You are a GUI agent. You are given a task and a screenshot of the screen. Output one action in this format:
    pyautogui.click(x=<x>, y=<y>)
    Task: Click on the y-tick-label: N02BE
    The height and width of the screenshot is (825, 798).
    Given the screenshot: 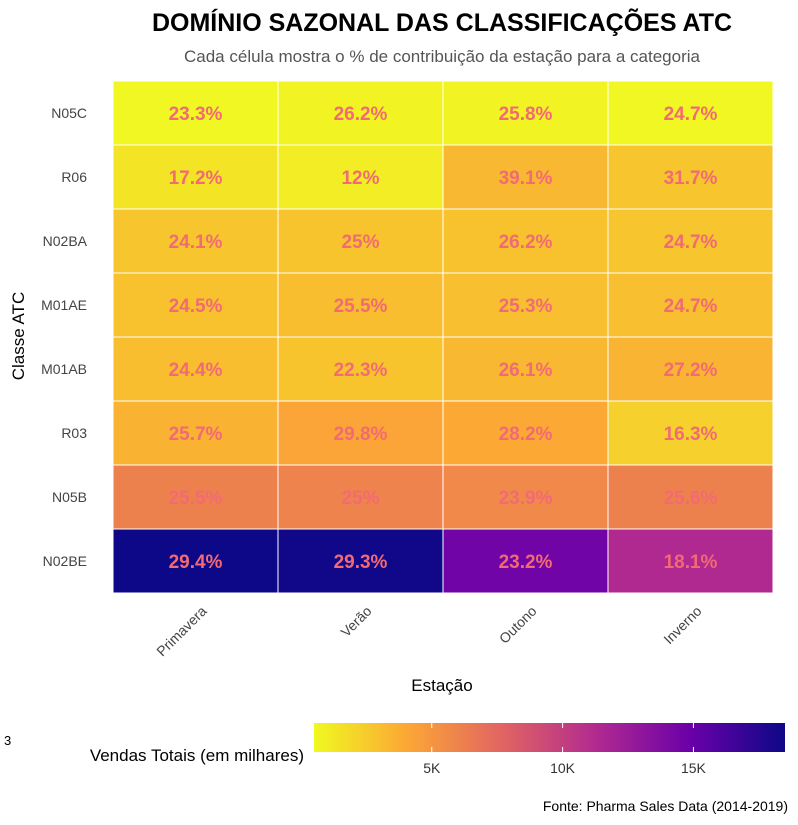 What is the action you would take?
    pyautogui.click(x=65, y=561)
    